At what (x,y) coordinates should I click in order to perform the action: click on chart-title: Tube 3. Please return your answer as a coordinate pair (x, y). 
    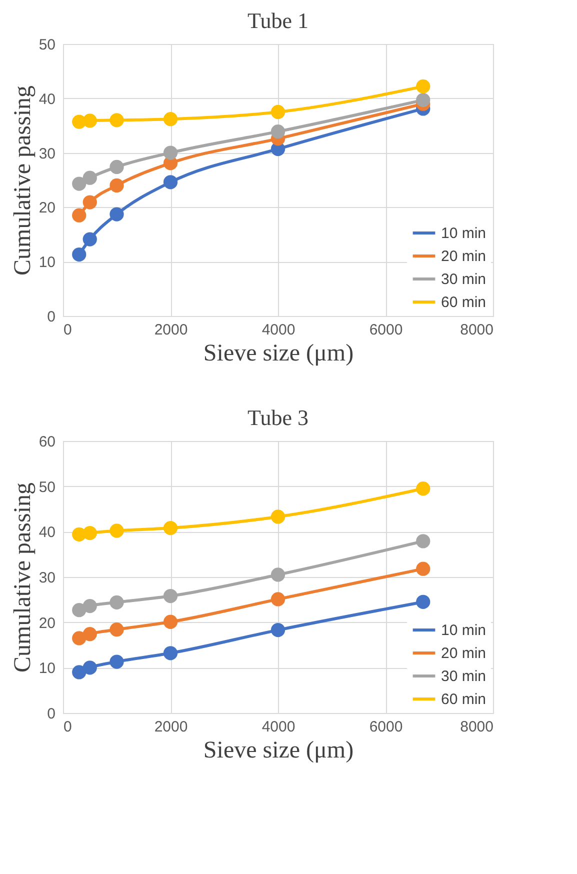
    Looking at the image, I should click on (278, 417).